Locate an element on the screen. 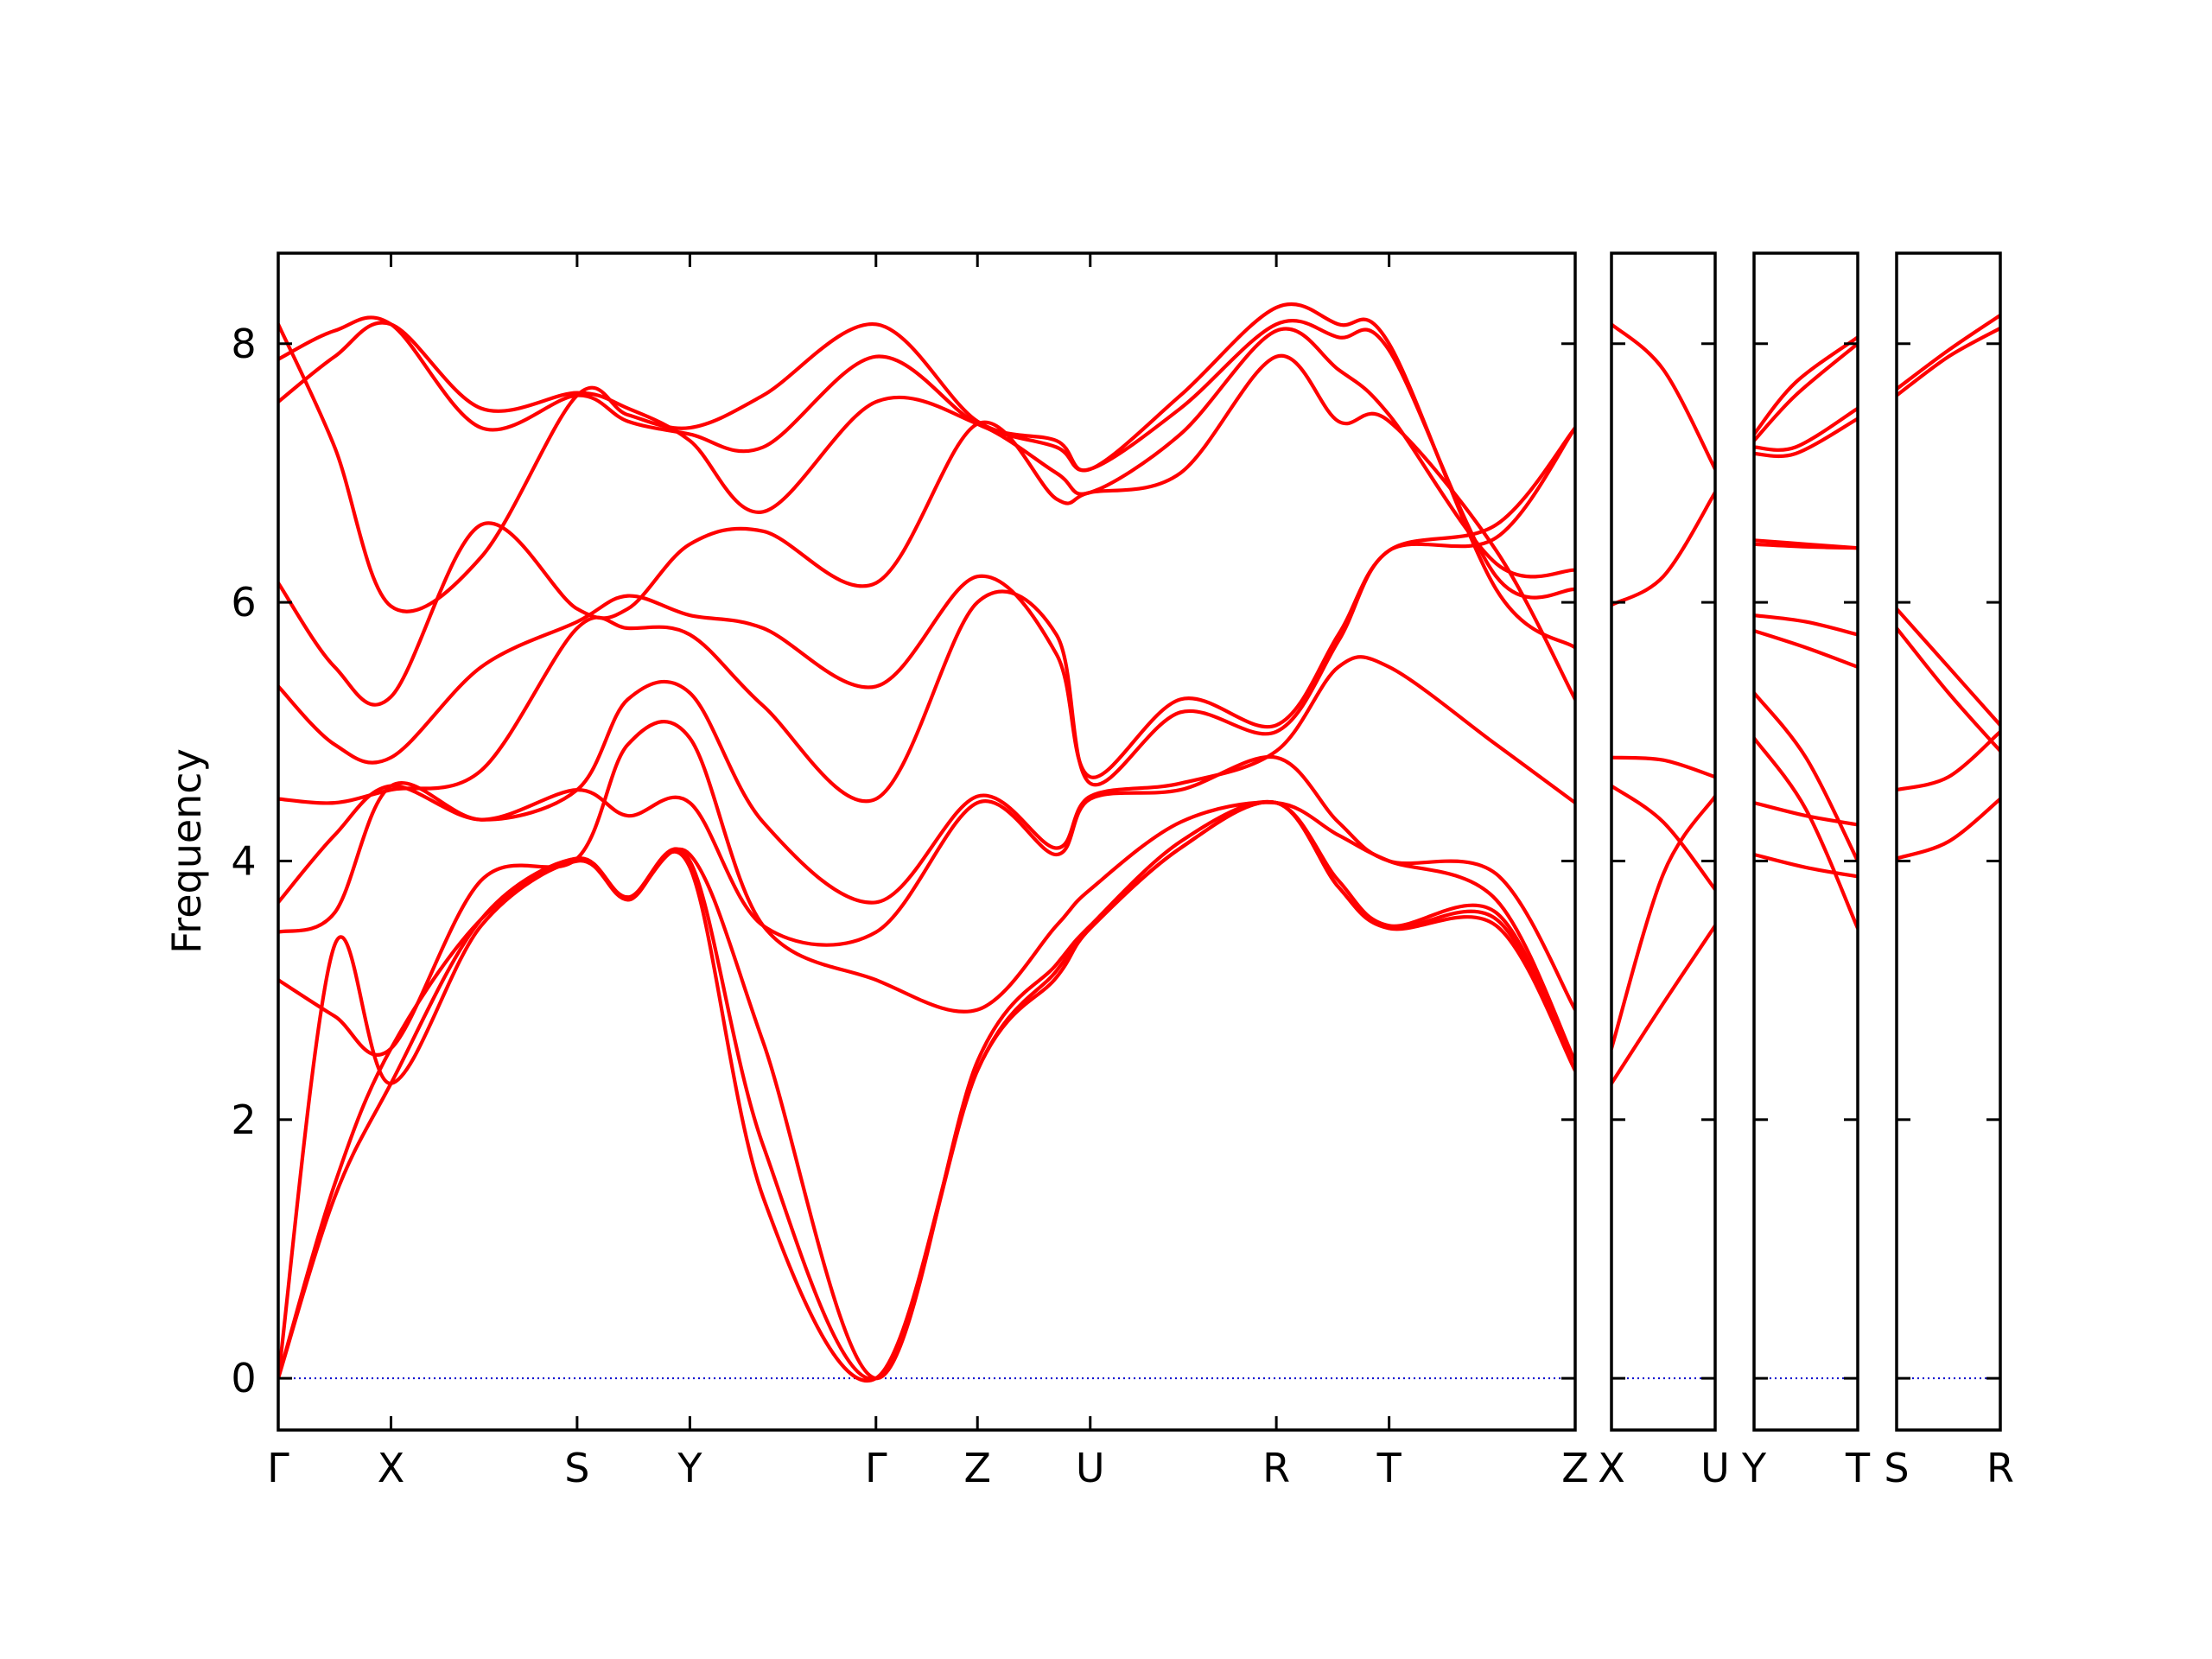 Image resolution: width=2212 pixels, height=1659 pixels. bands-s-r is located at coordinates (1948, 587).